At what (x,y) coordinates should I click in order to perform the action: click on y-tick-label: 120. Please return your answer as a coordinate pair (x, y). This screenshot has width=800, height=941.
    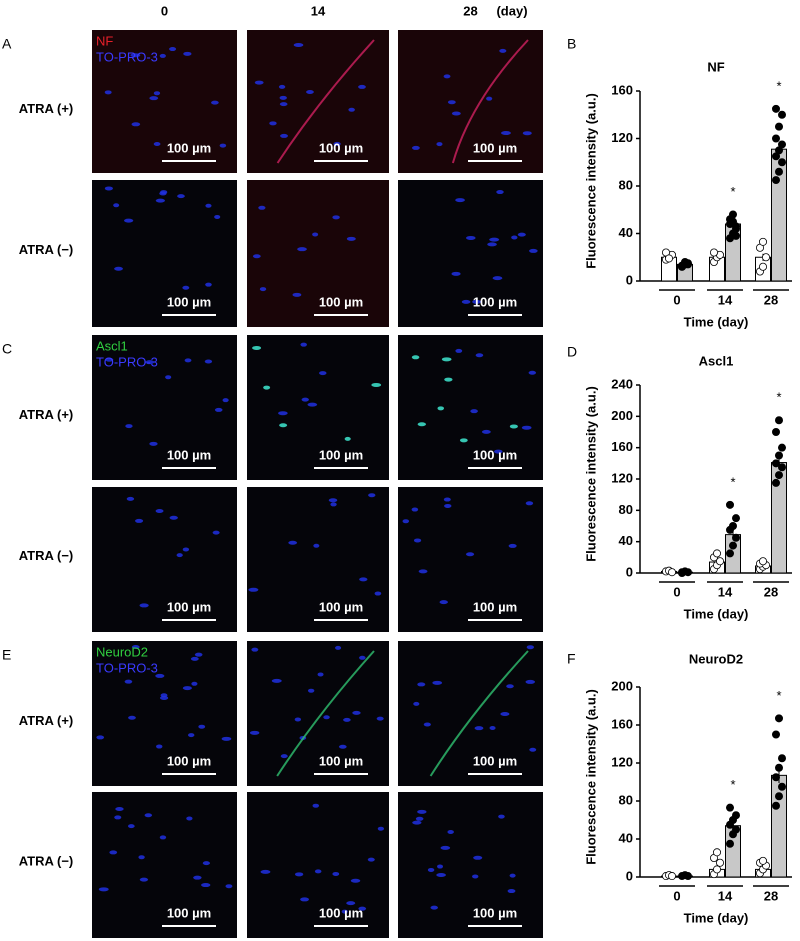
    Looking at the image, I should click on (622, 137).